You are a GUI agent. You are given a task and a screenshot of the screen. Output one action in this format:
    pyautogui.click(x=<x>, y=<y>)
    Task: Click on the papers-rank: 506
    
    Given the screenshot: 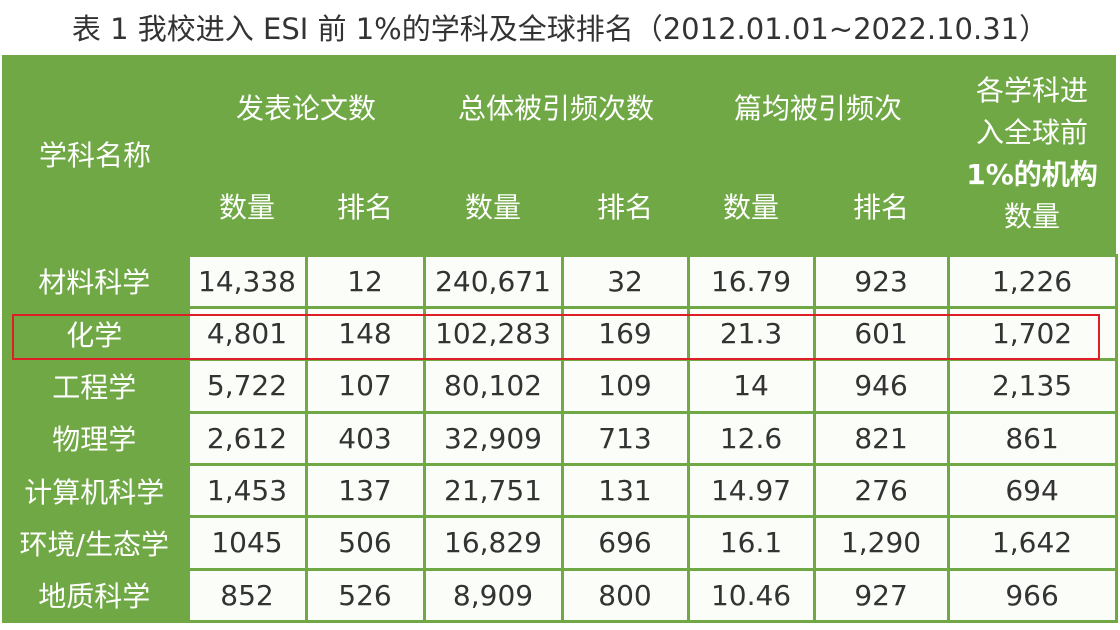 What is the action you would take?
    pyautogui.click(x=364, y=542)
    